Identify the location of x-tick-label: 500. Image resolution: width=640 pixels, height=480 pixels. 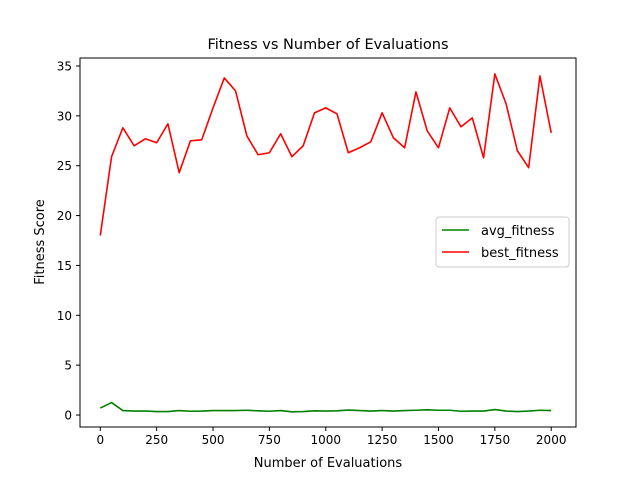
(213, 440).